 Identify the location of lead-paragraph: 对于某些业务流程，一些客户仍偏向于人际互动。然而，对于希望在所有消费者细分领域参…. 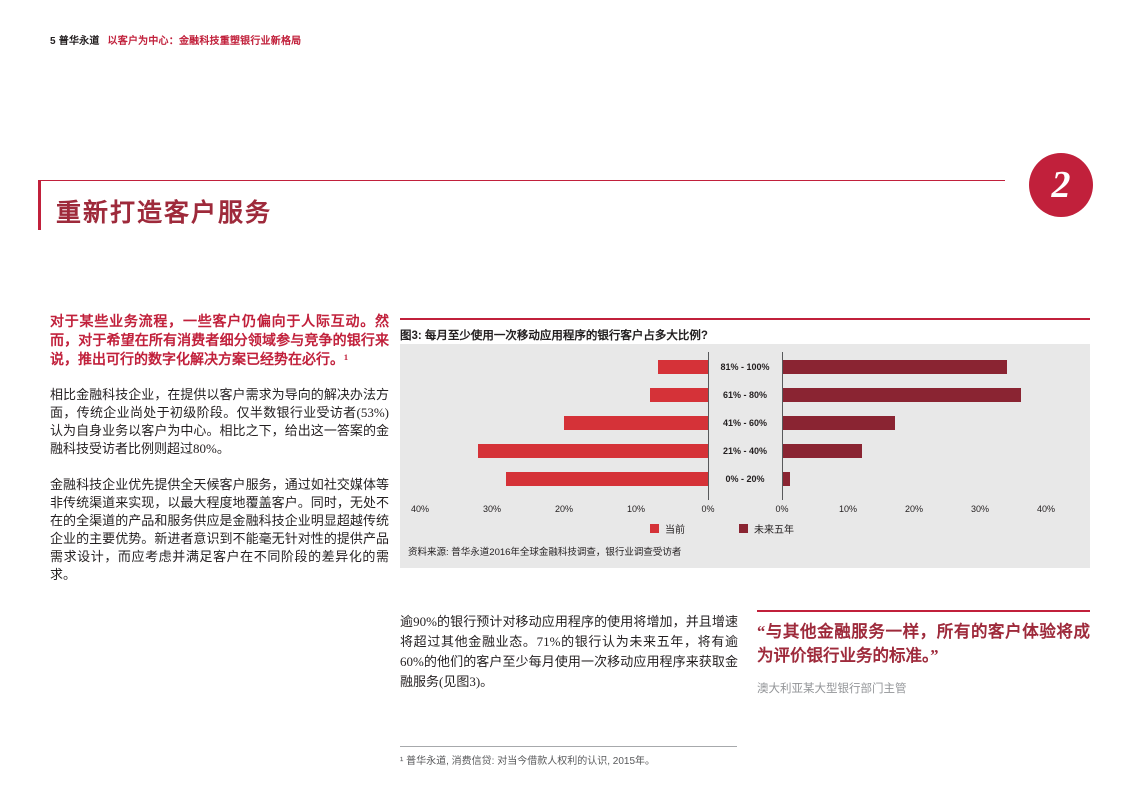
(219, 341).